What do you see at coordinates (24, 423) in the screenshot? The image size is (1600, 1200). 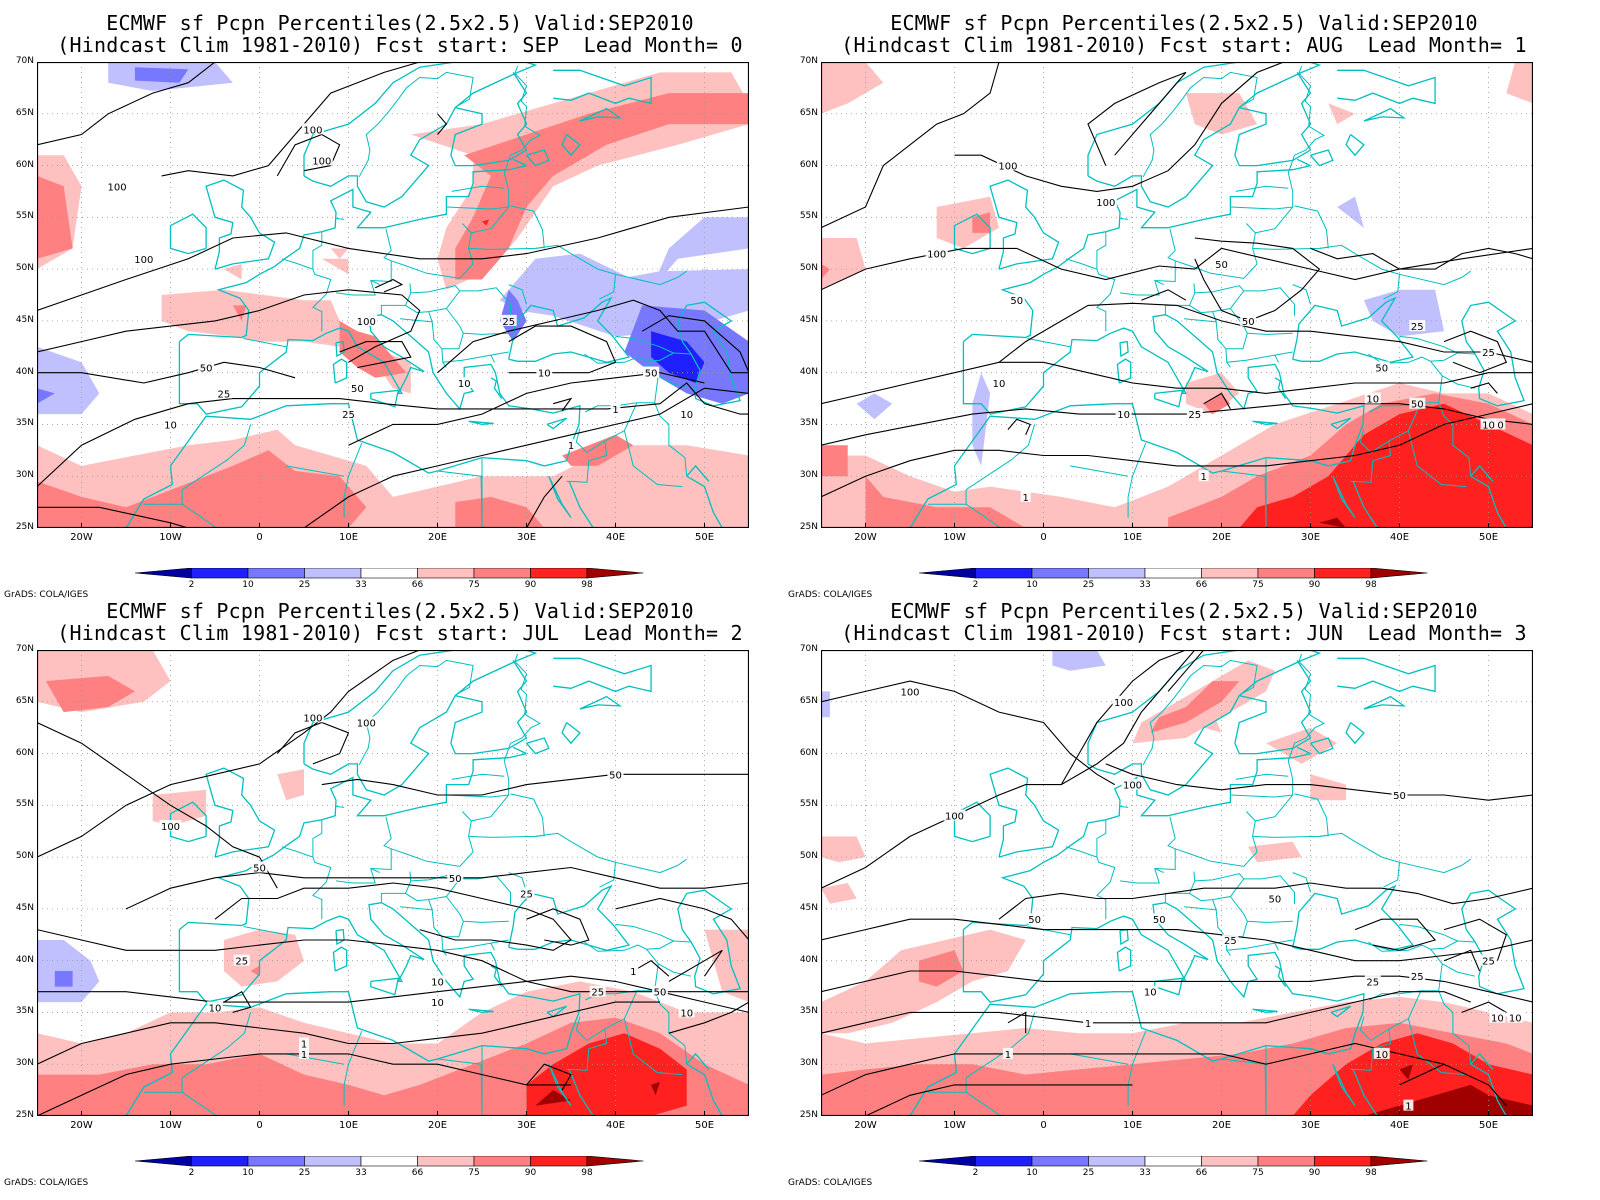 I see `latitude-tick-label: 35N` at bounding box center [24, 423].